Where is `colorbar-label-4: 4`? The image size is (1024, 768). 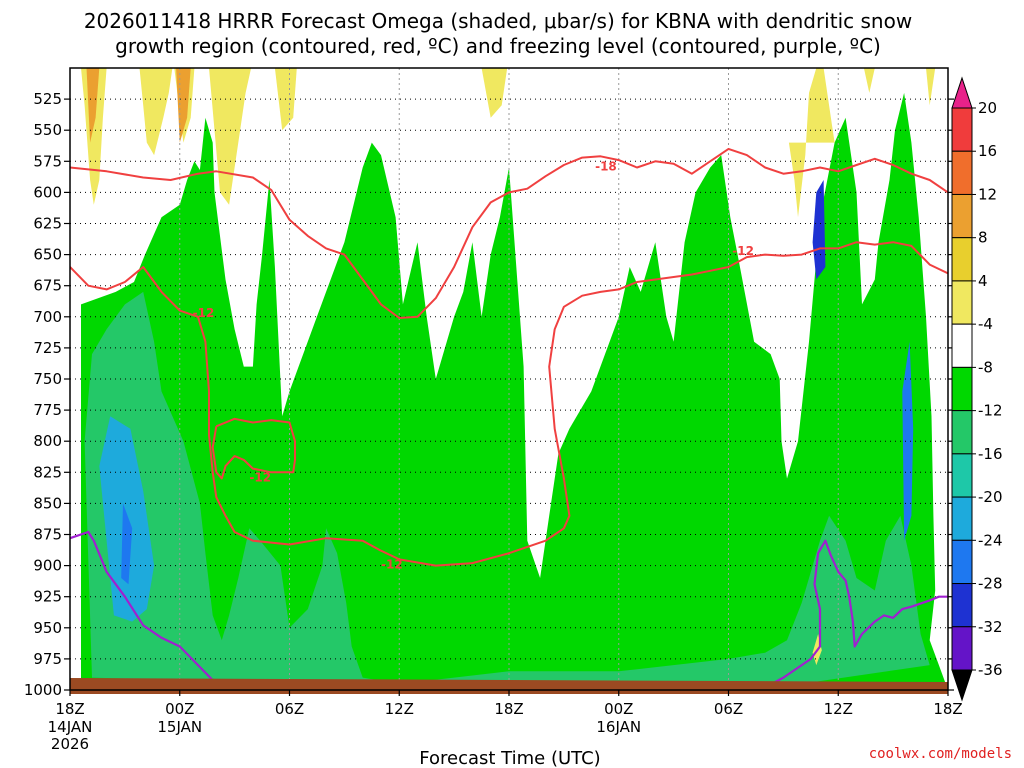 colorbar-label-4: 4 is located at coordinates (983, 281).